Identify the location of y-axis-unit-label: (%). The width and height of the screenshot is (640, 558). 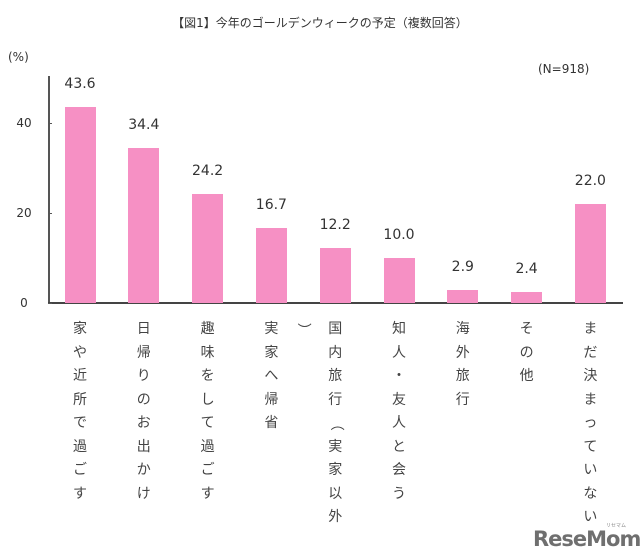
(18, 57).